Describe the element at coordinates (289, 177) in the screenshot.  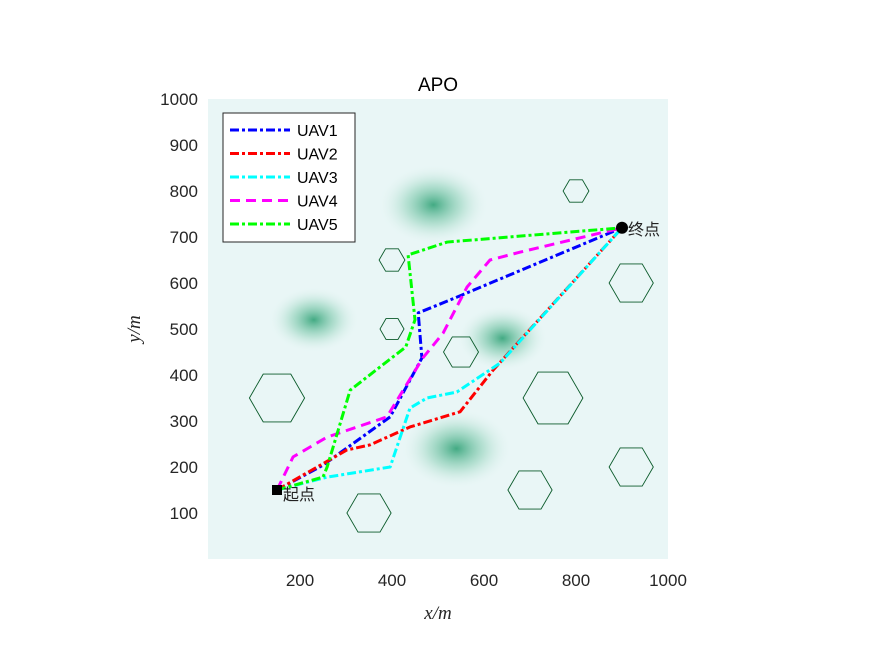
I see `legend: UAV1 UAV2 UAV3 UAV4 UAV5` at that location.